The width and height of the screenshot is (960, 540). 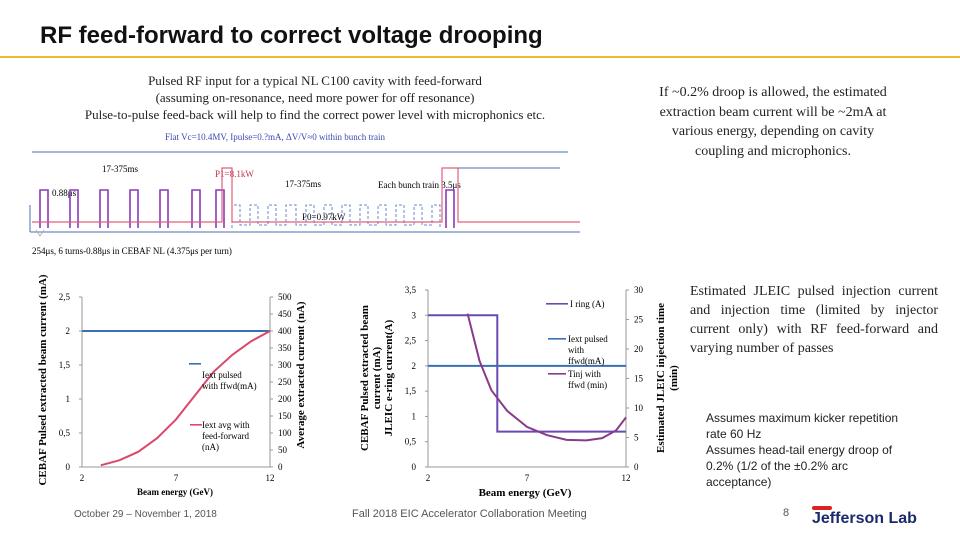 I want to click on waveform-axes, so click(x=304, y=219).